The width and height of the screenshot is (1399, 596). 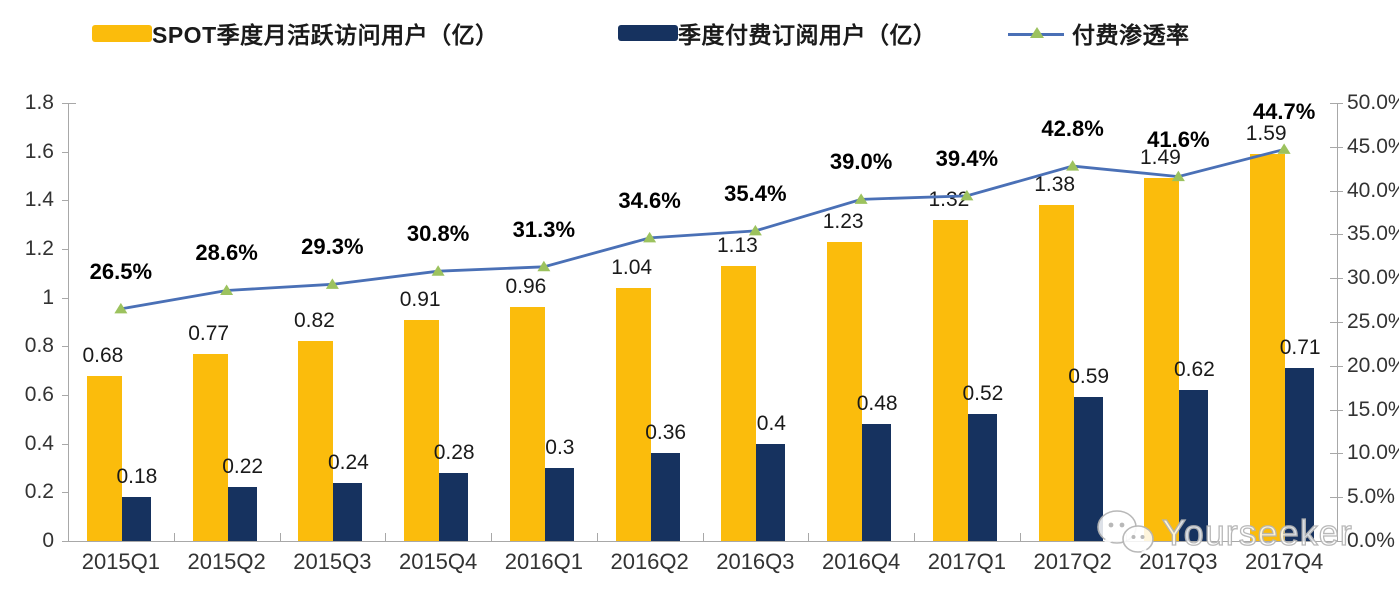 What do you see at coordinates (1373, 321) in the screenshot?
I see `y-axis-right-tick-label: 25.0%` at bounding box center [1373, 321].